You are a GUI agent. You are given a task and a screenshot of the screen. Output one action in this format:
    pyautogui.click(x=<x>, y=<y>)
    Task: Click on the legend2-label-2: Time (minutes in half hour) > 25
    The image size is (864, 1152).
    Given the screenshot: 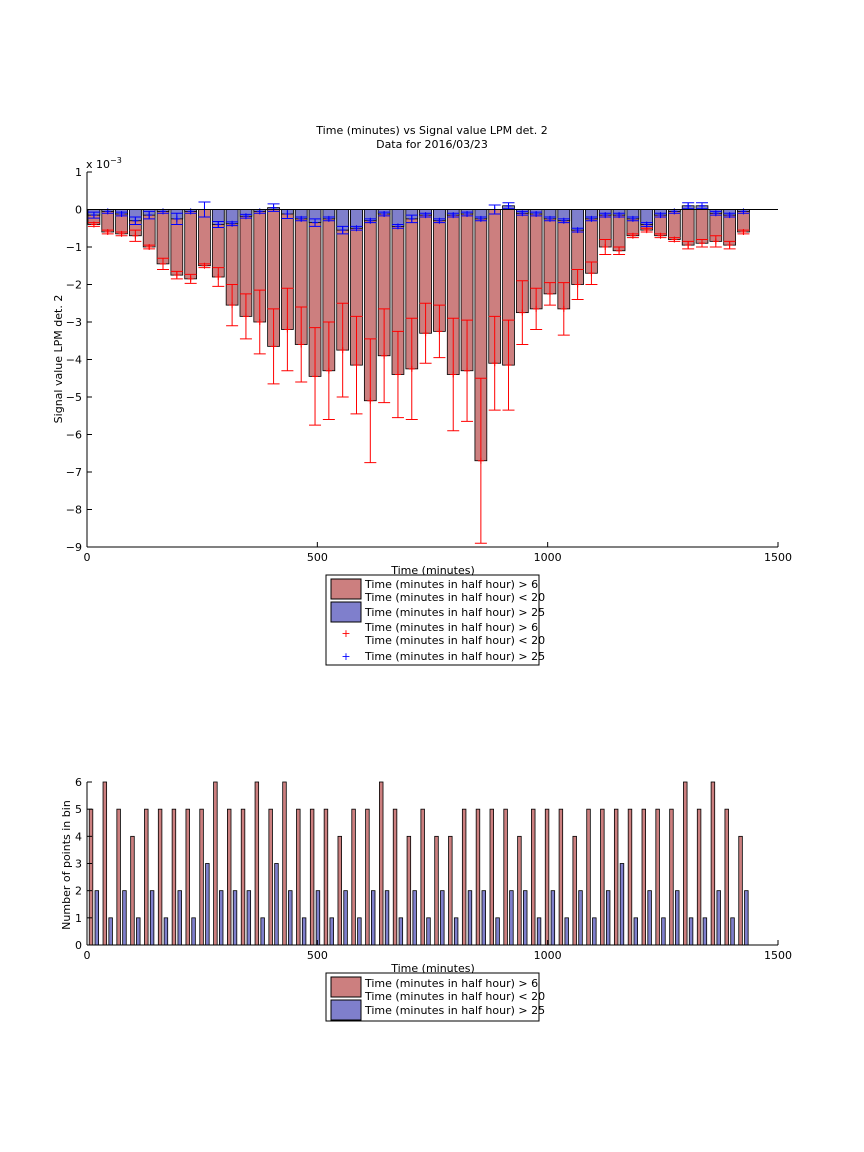 What is the action you would take?
    pyautogui.click(x=454, y=1010)
    